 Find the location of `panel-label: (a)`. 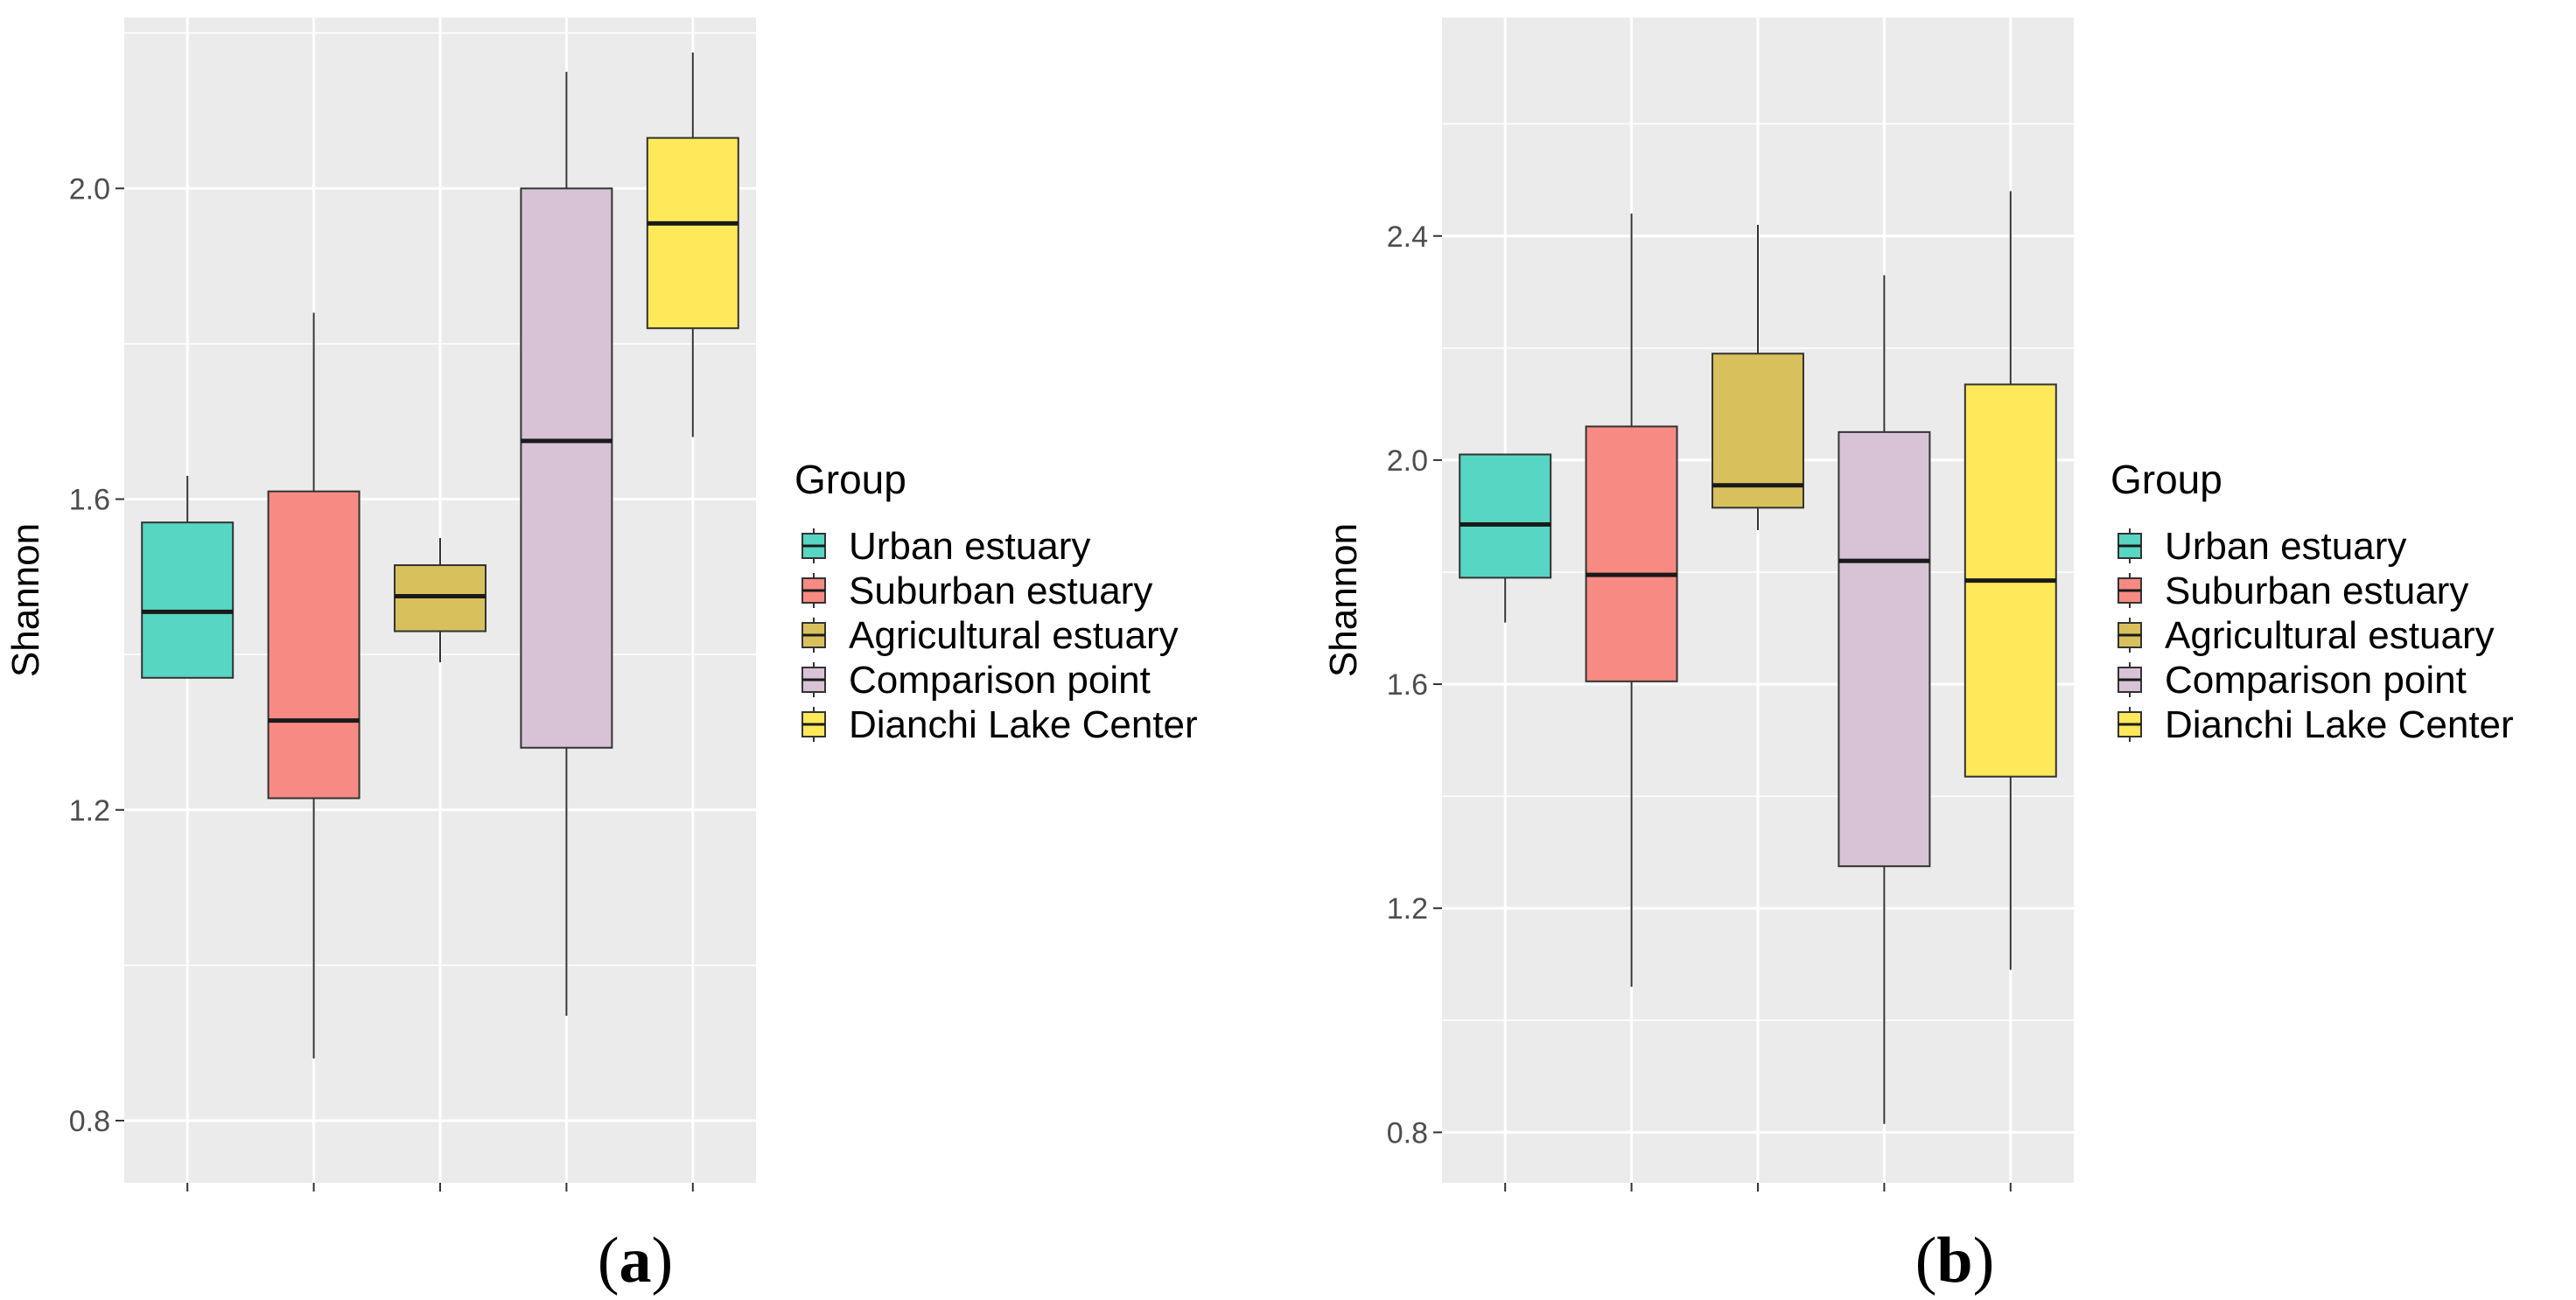

panel-label: (a) is located at coordinates (635, 1261).